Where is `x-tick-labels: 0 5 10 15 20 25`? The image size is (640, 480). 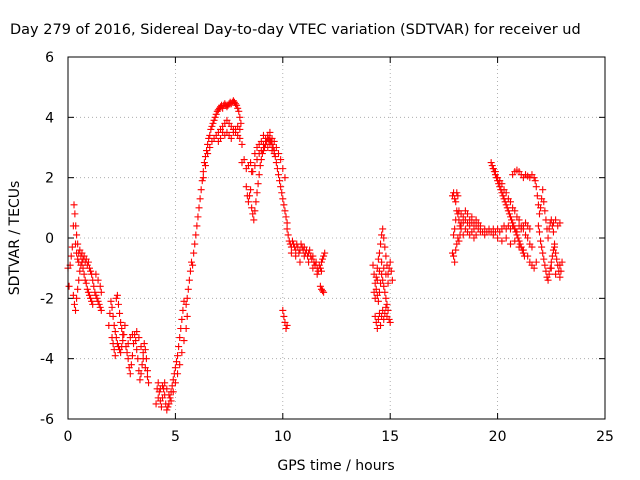
x-tick-labels: 0 5 10 15 20 25 is located at coordinates (339, 437).